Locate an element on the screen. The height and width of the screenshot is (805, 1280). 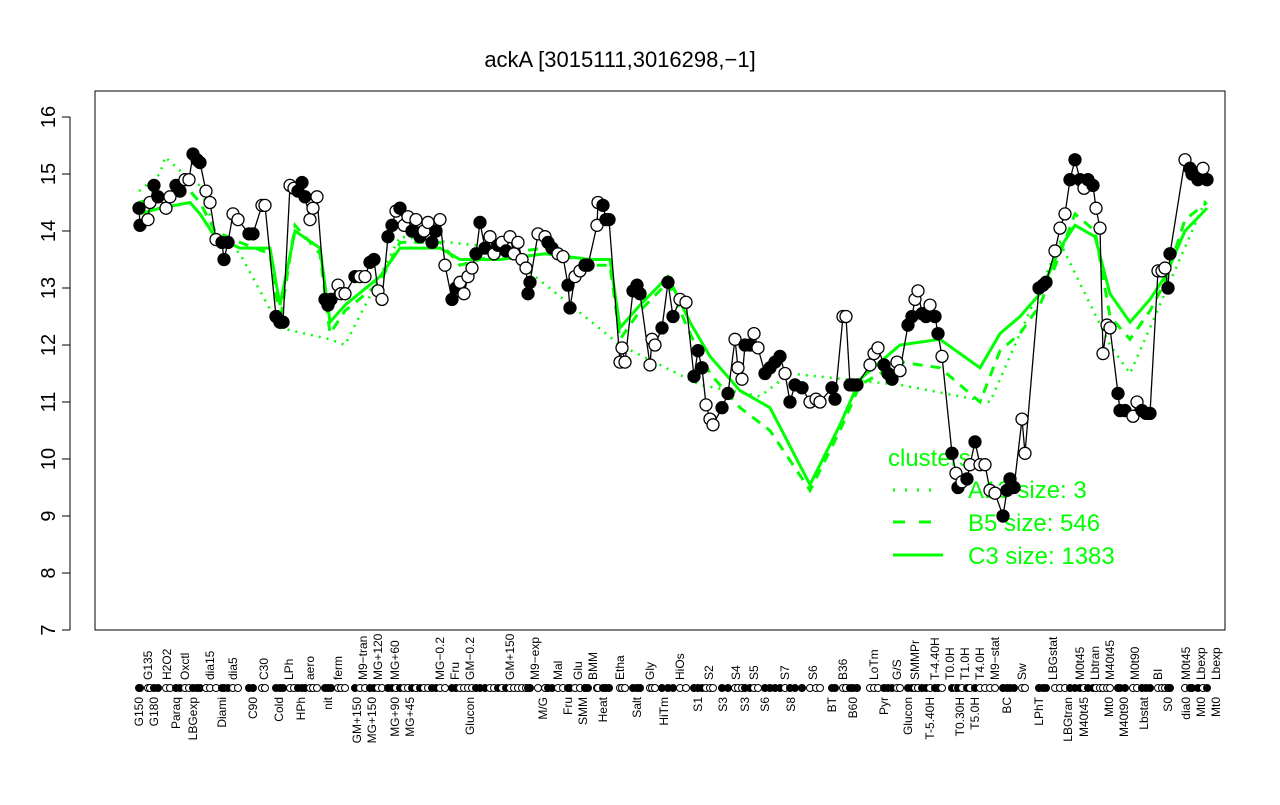
y-tick-label: 15 is located at coordinates (49, 174).